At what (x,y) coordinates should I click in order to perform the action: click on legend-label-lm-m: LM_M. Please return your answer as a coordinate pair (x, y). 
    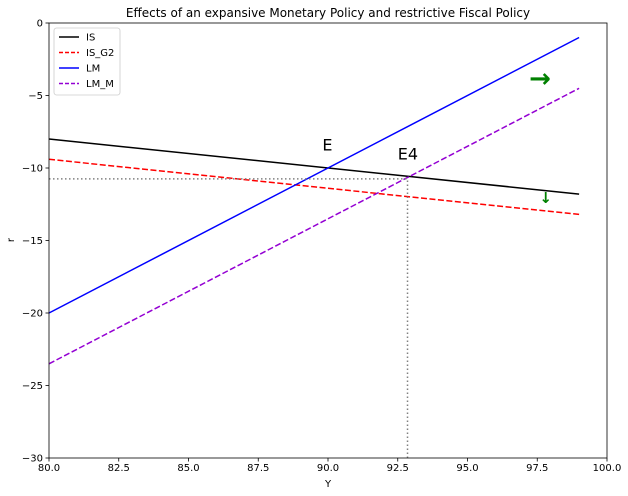
    Looking at the image, I should click on (100, 84).